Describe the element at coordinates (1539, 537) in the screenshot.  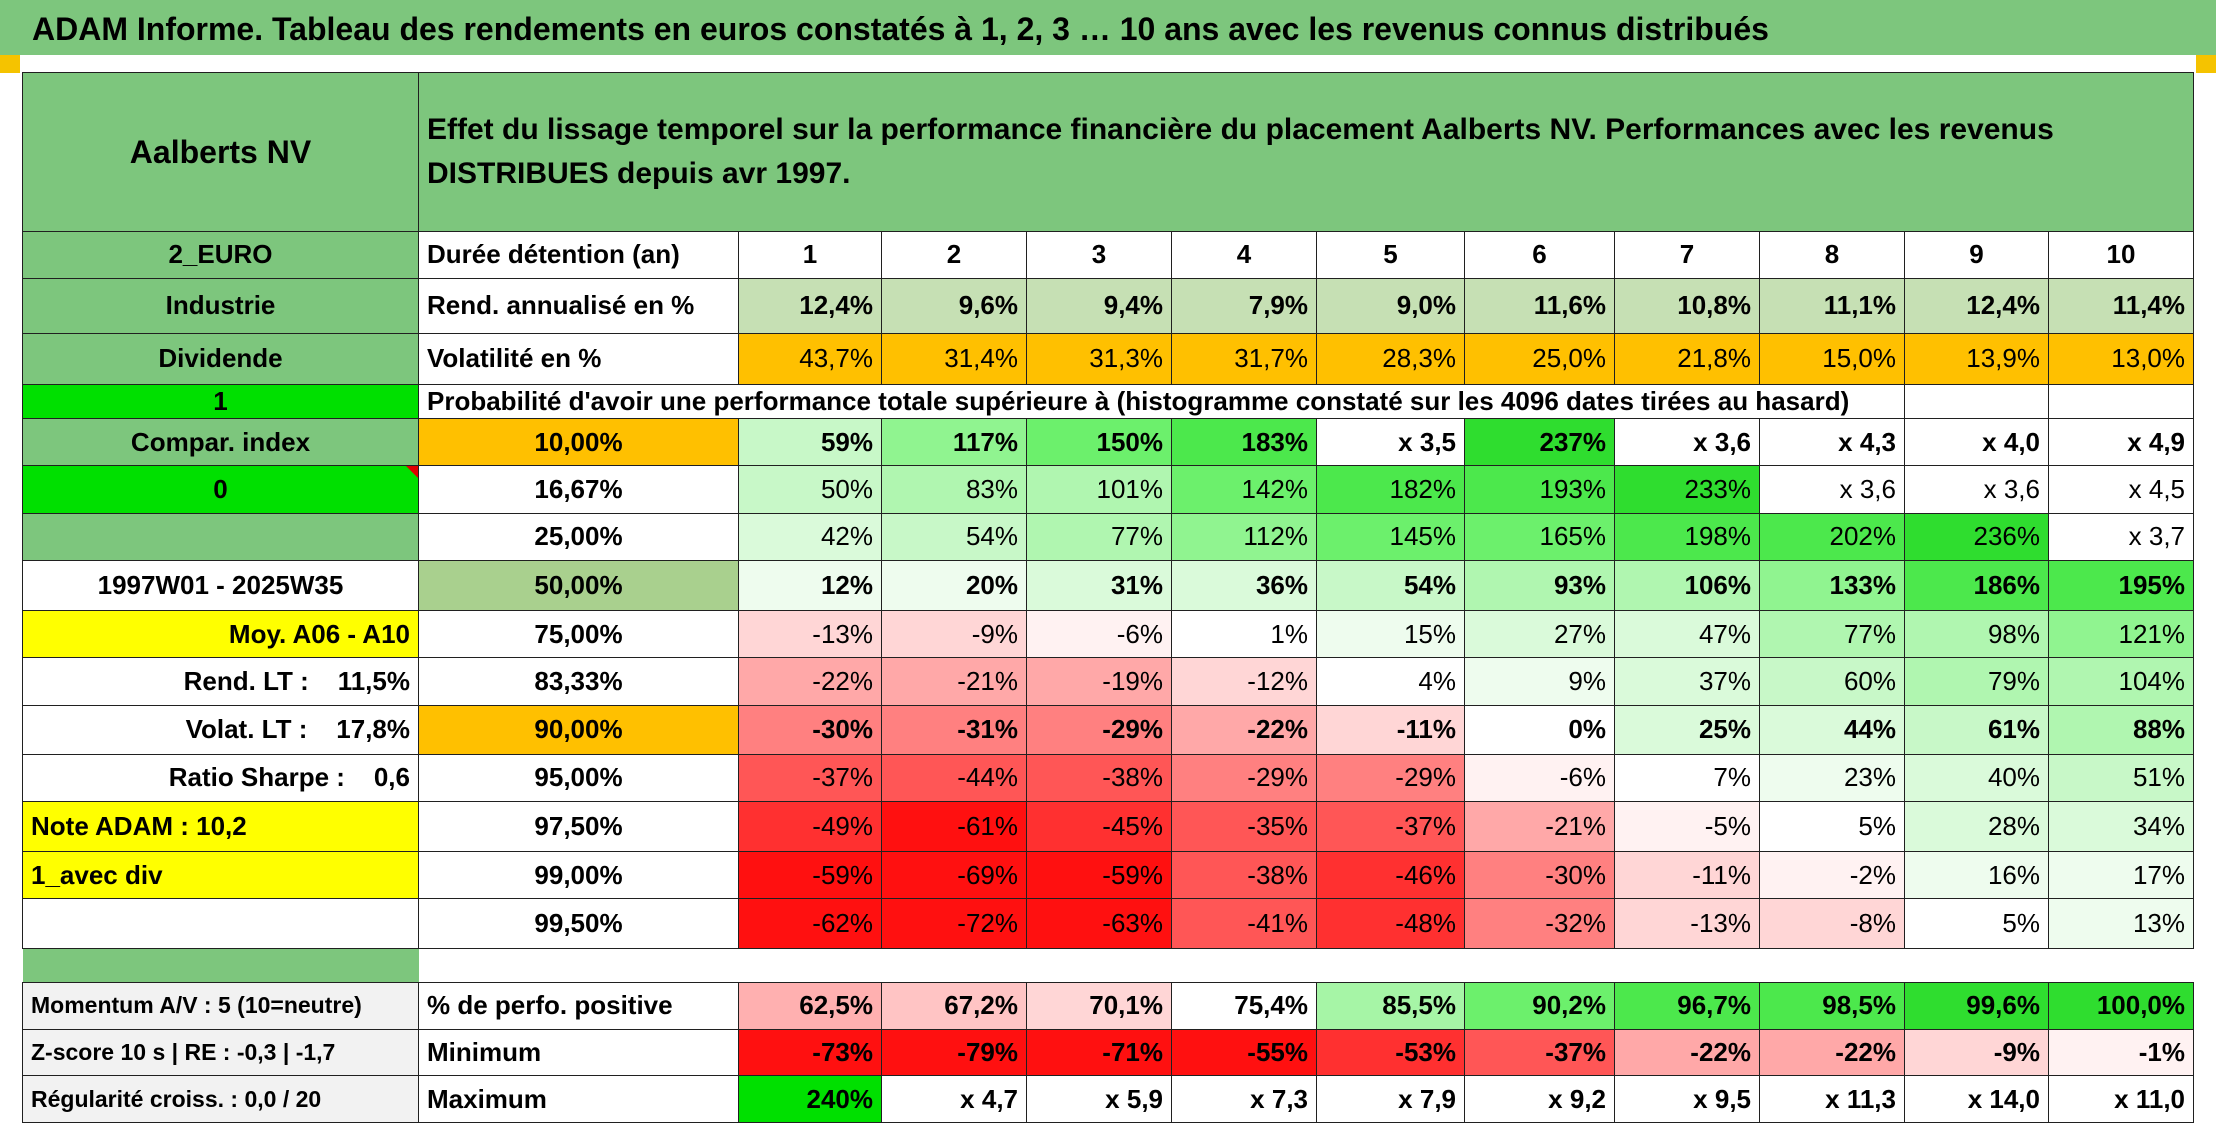
I see `probability-value: 165%` at that location.